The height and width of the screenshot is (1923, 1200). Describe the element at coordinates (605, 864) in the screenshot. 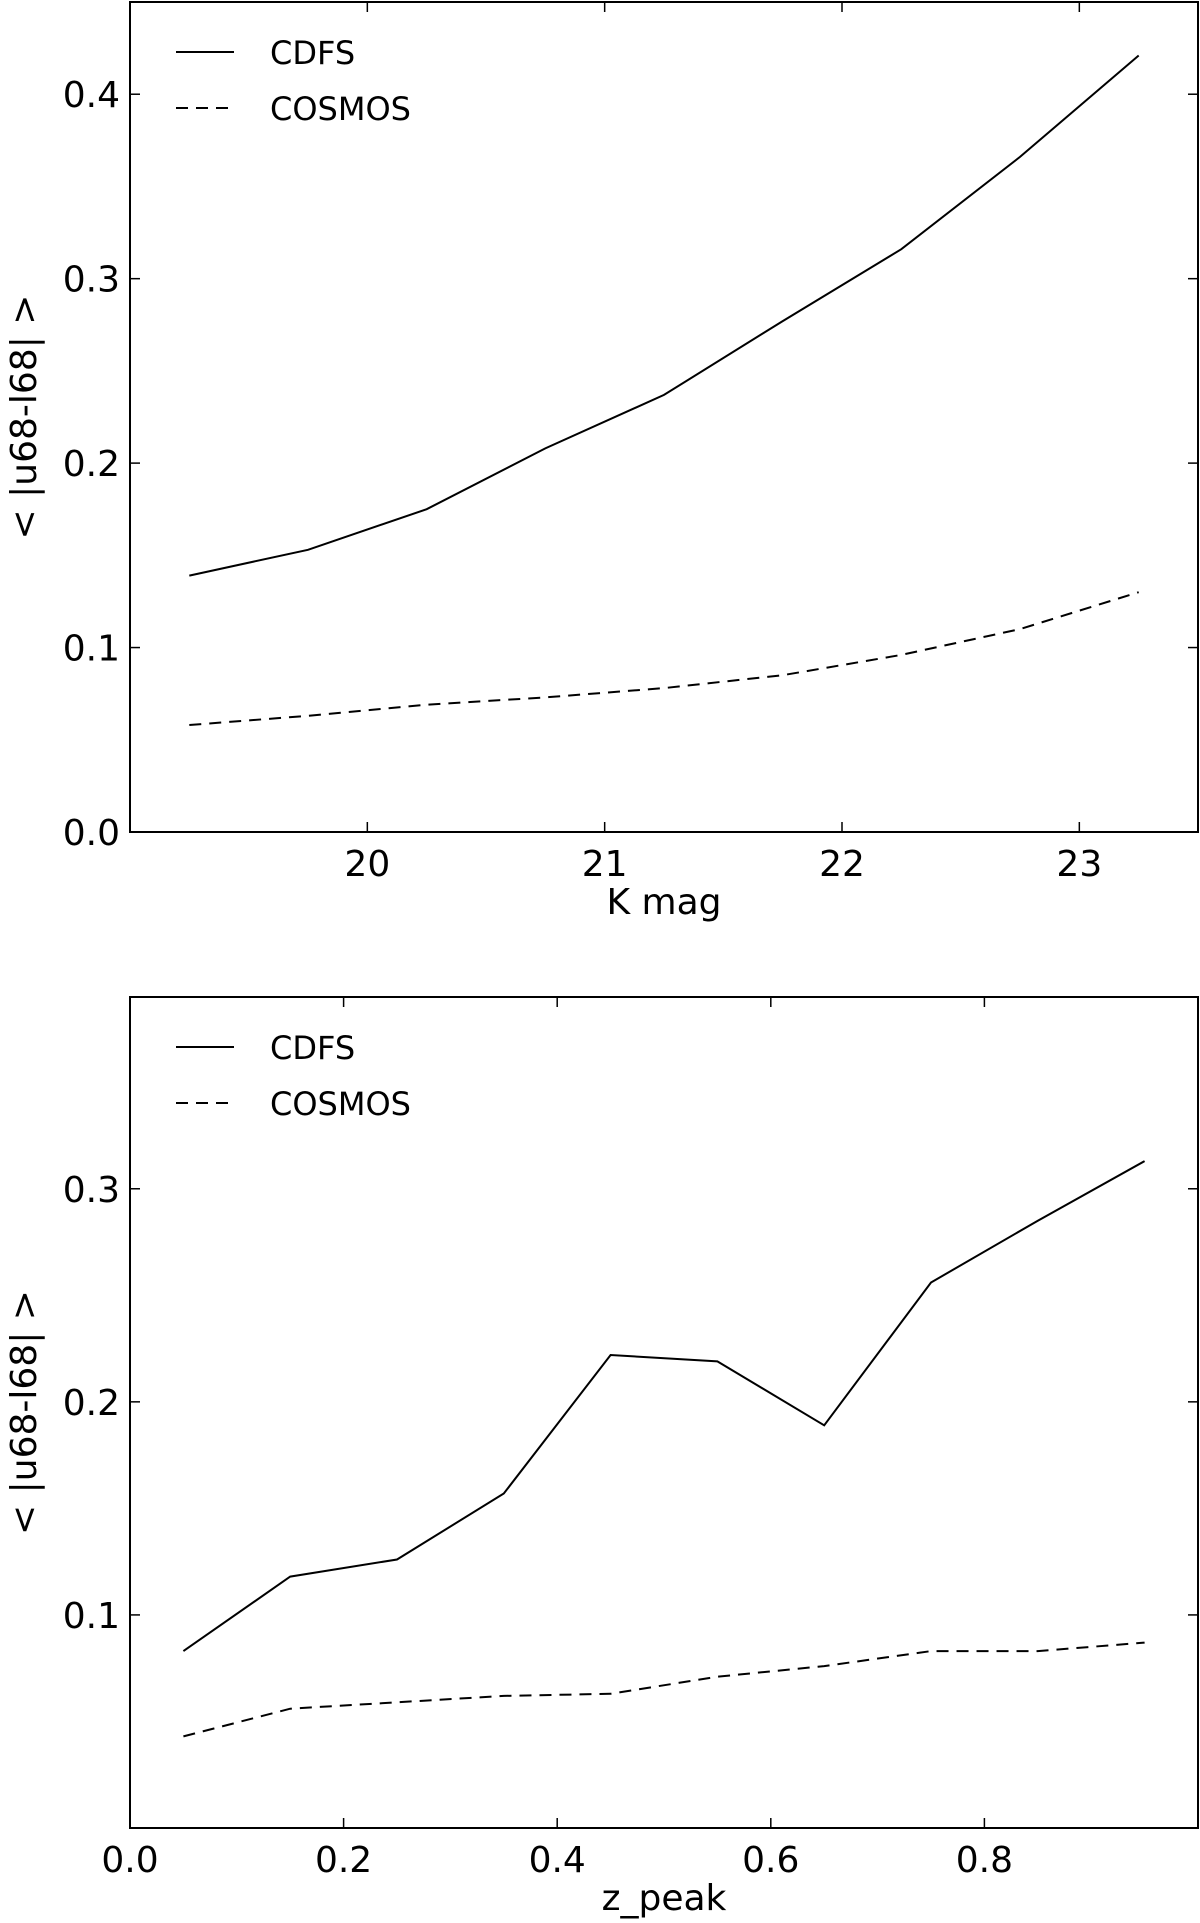

I see `x-tick-label: 21` at that location.